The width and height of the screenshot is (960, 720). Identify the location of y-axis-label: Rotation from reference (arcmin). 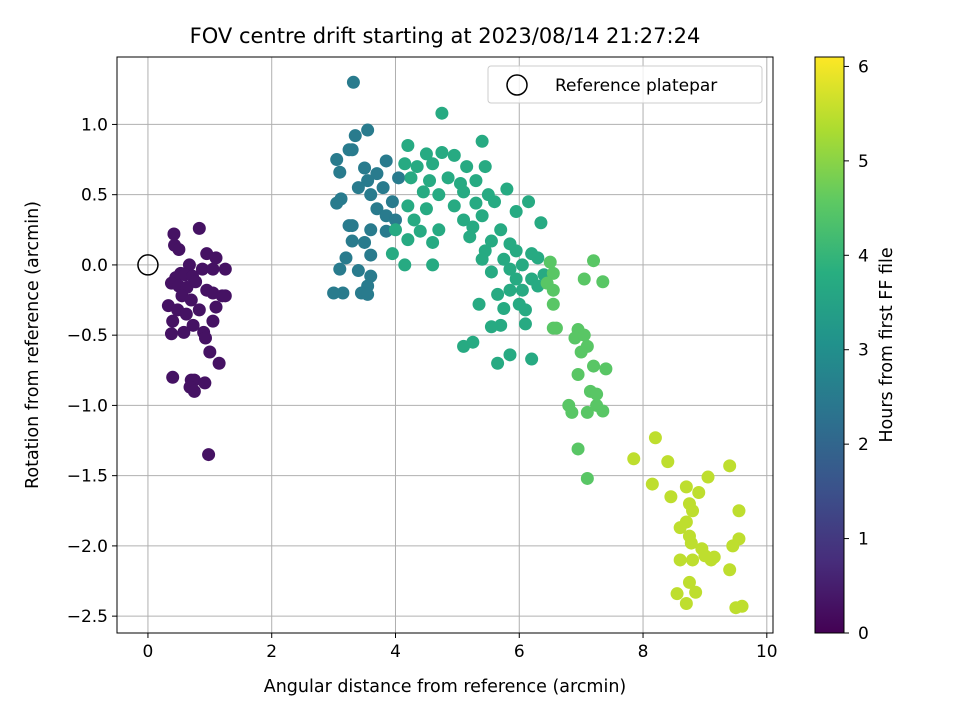
(33, 345).